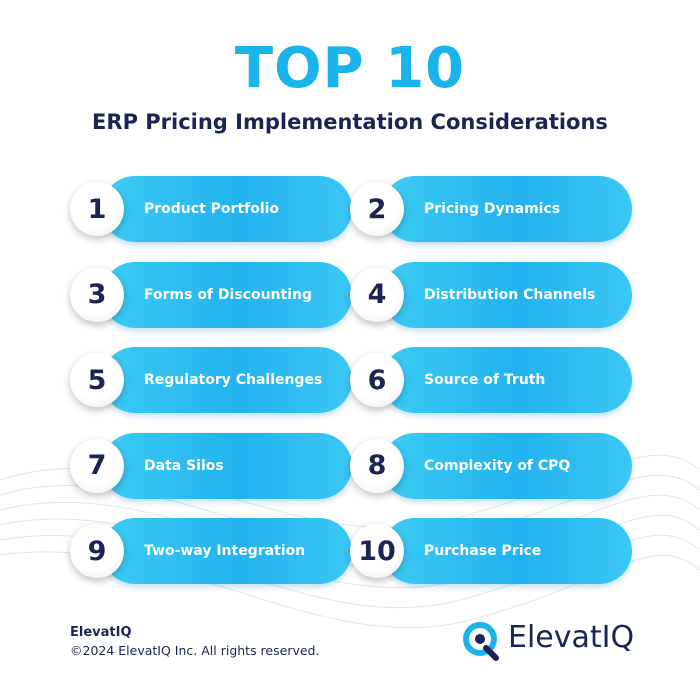  What do you see at coordinates (184, 465) in the screenshot?
I see `item-label: Data Silos` at bounding box center [184, 465].